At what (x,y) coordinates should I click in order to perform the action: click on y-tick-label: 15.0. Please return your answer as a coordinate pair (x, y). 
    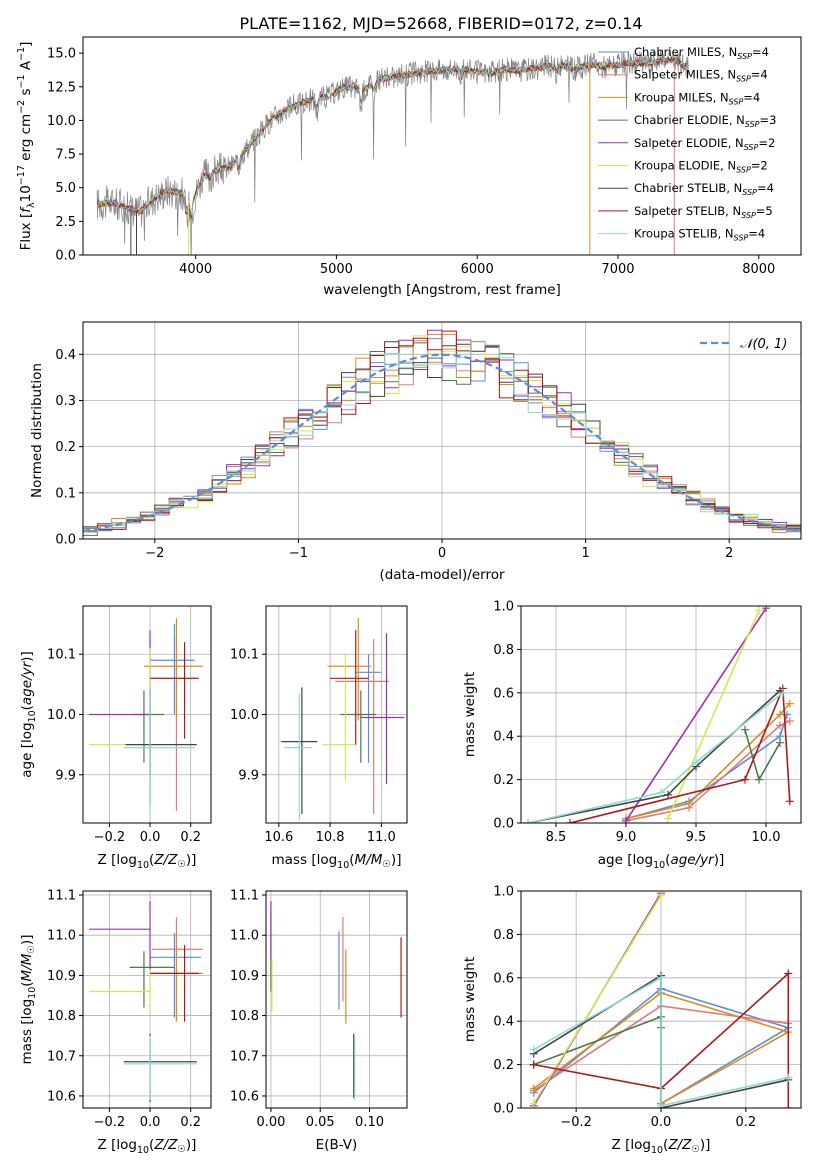
    Looking at the image, I should click on (61, 54).